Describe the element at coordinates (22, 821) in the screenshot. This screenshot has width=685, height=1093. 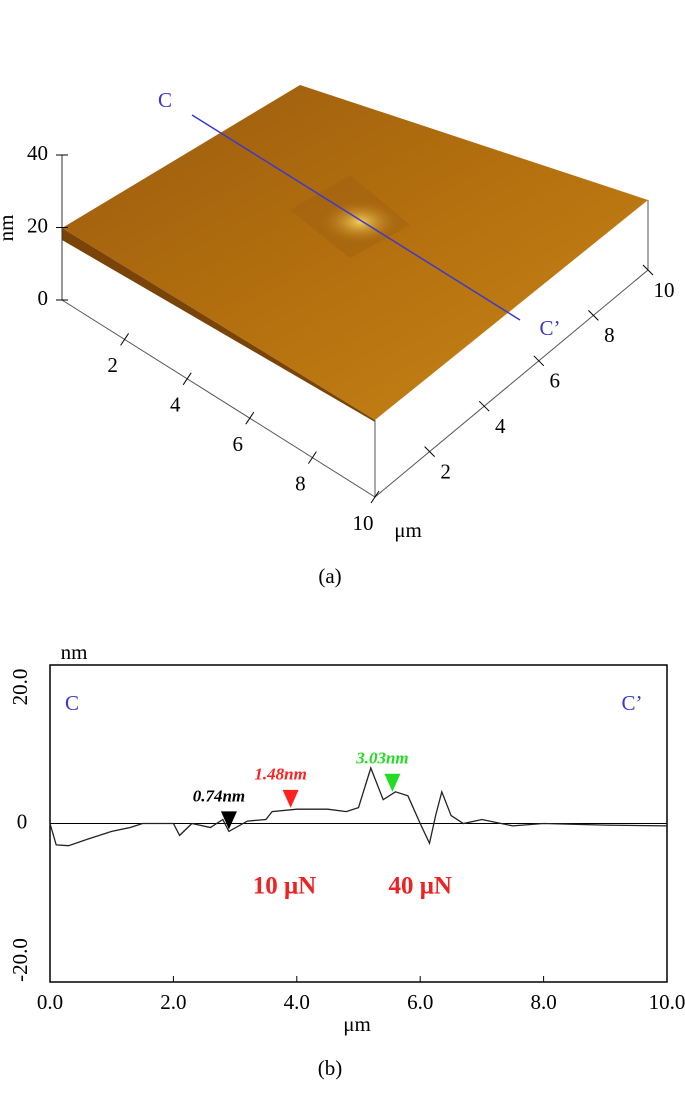
I see `y-tick-label: 0` at that location.